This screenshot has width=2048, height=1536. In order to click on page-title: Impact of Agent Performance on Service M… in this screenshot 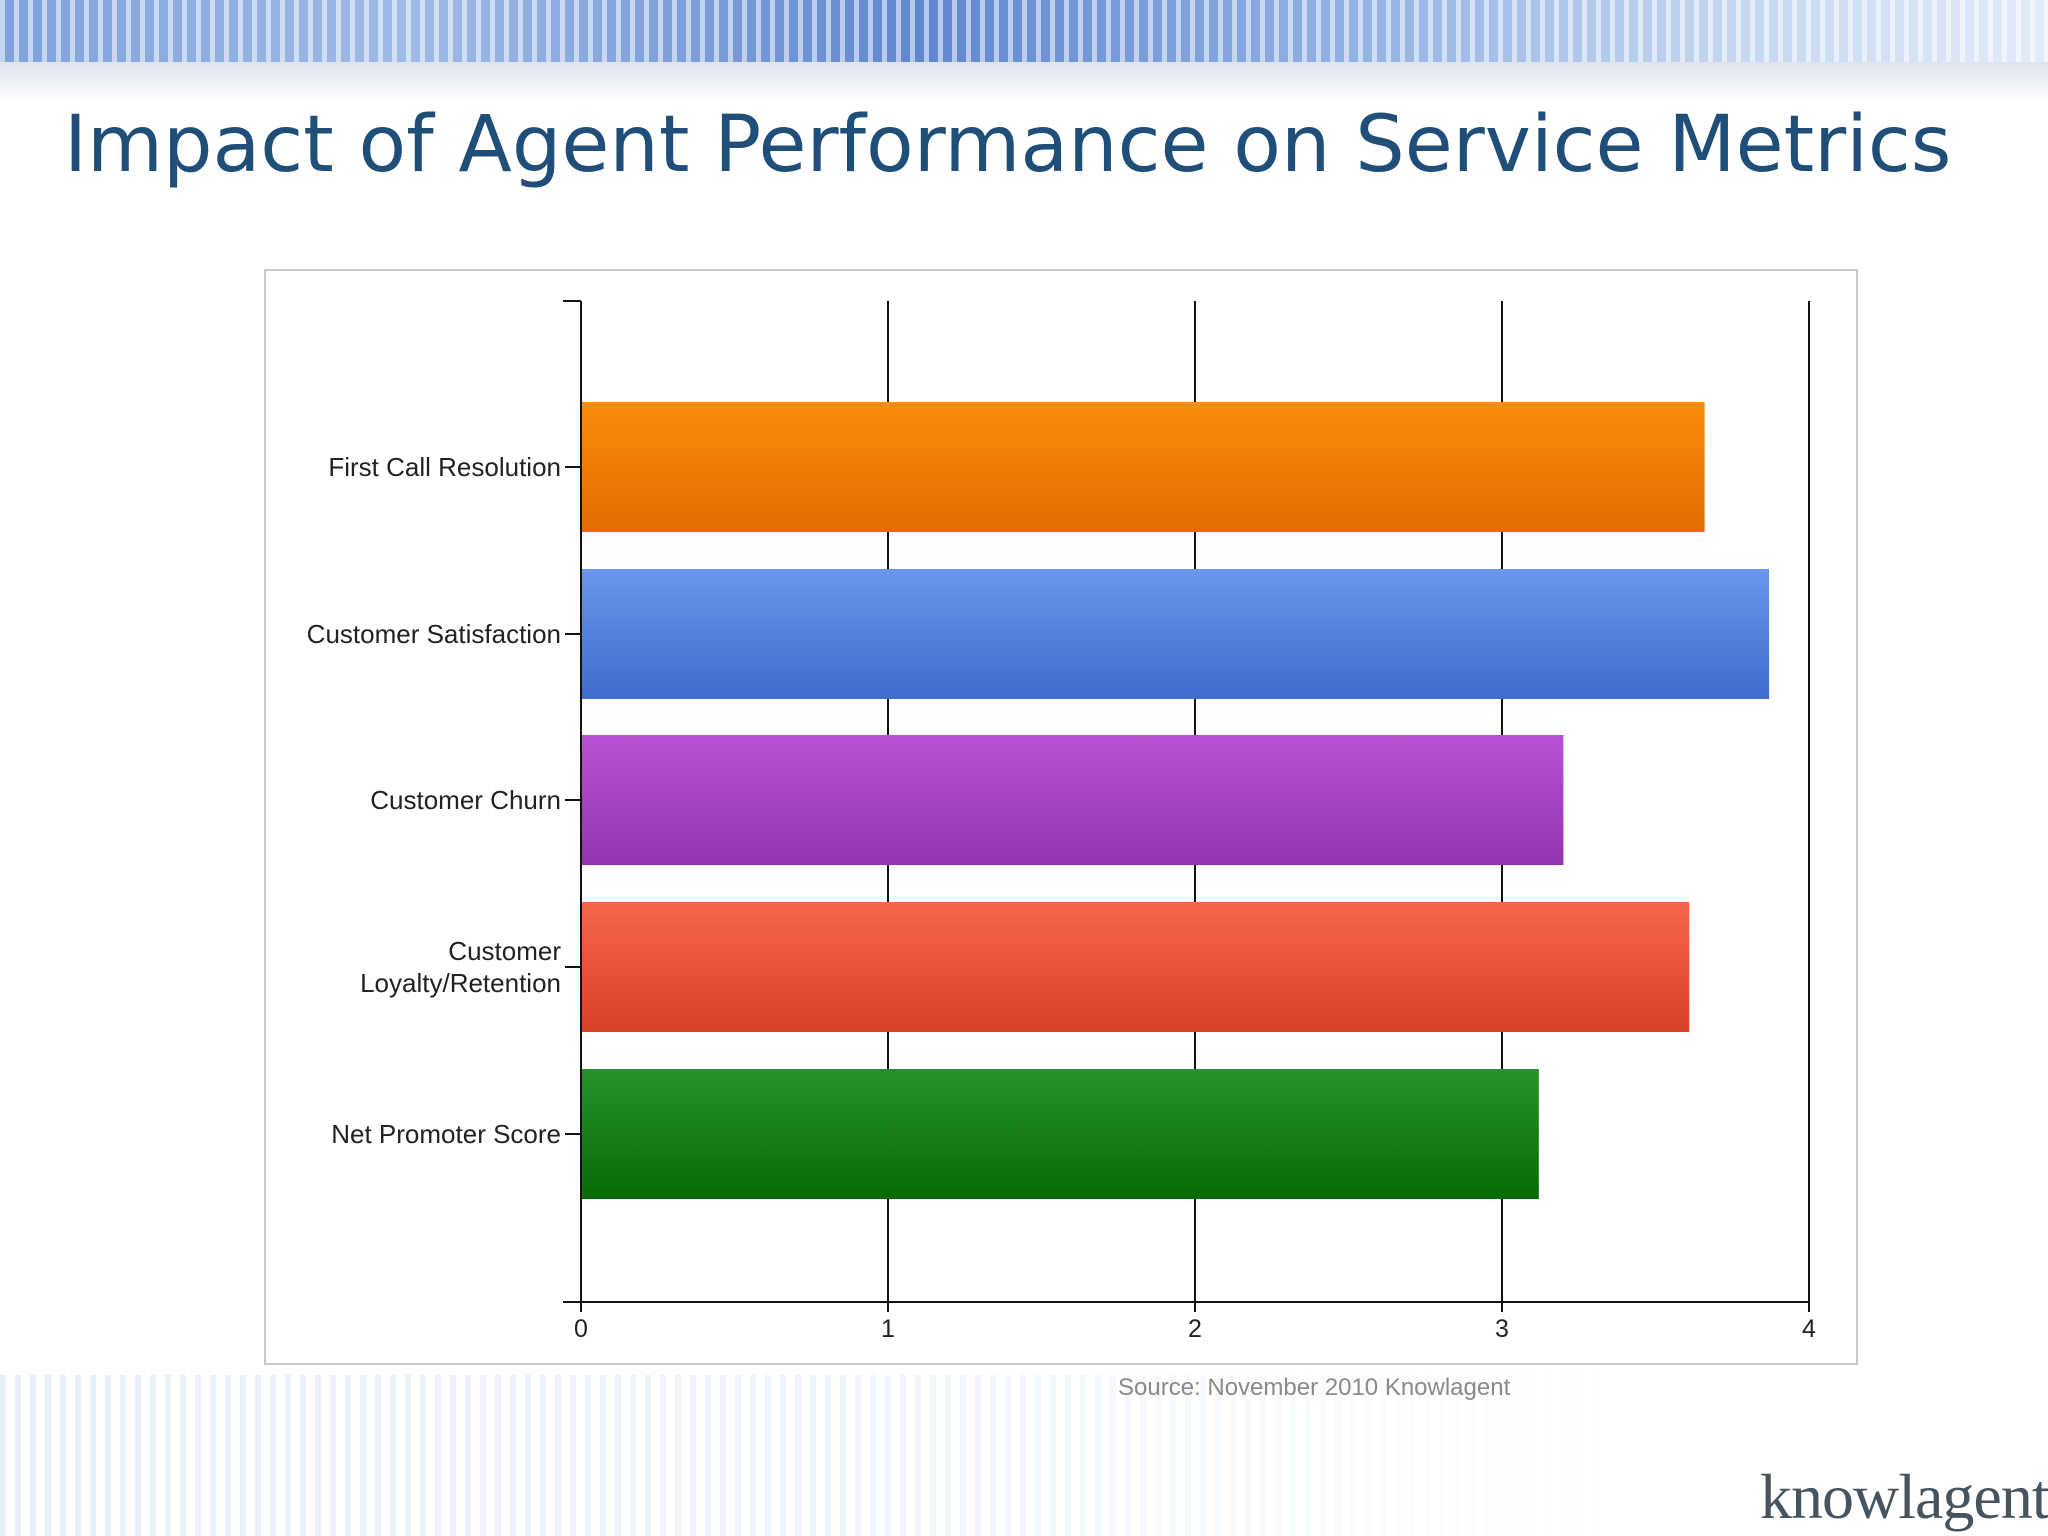, I will do `click(1008, 145)`.